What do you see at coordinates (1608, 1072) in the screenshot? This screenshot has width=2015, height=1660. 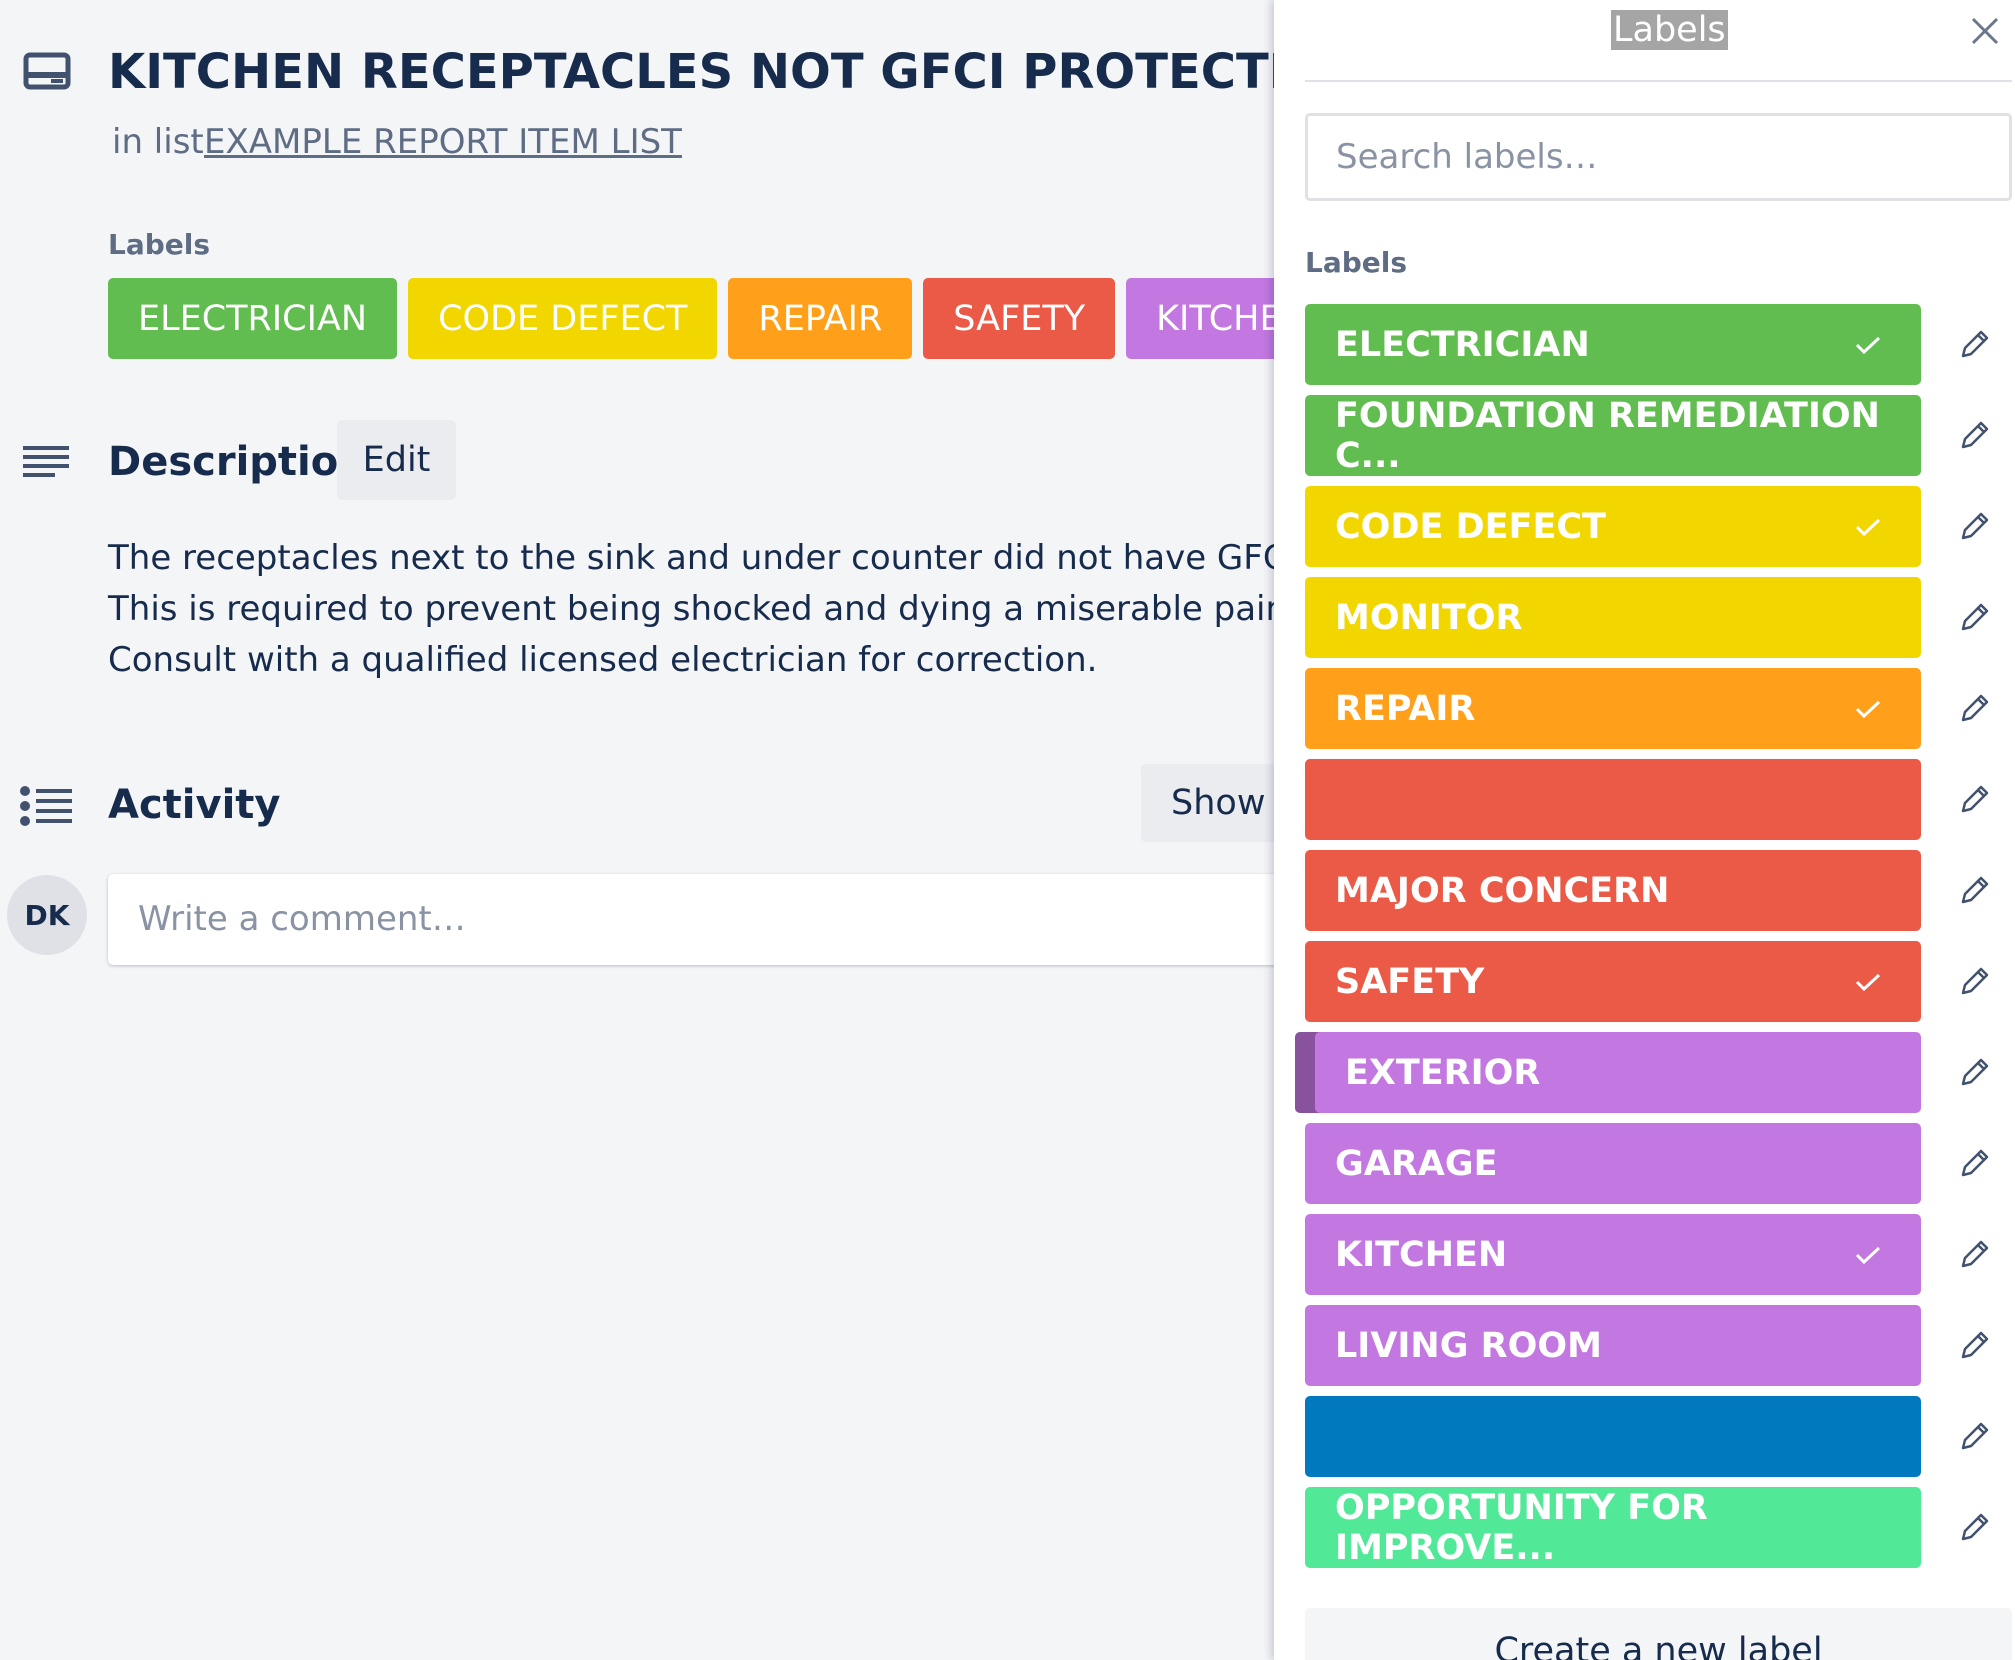 I see `label-option: EXTERIOR` at bounding box center [1608, 1072].